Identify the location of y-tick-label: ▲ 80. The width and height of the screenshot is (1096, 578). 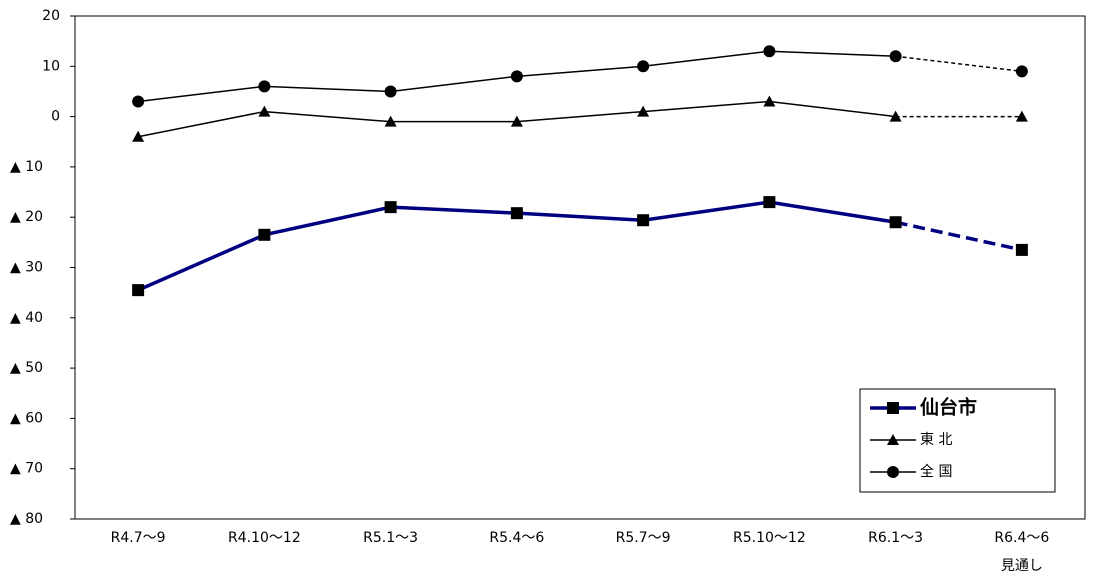
(26, 519).